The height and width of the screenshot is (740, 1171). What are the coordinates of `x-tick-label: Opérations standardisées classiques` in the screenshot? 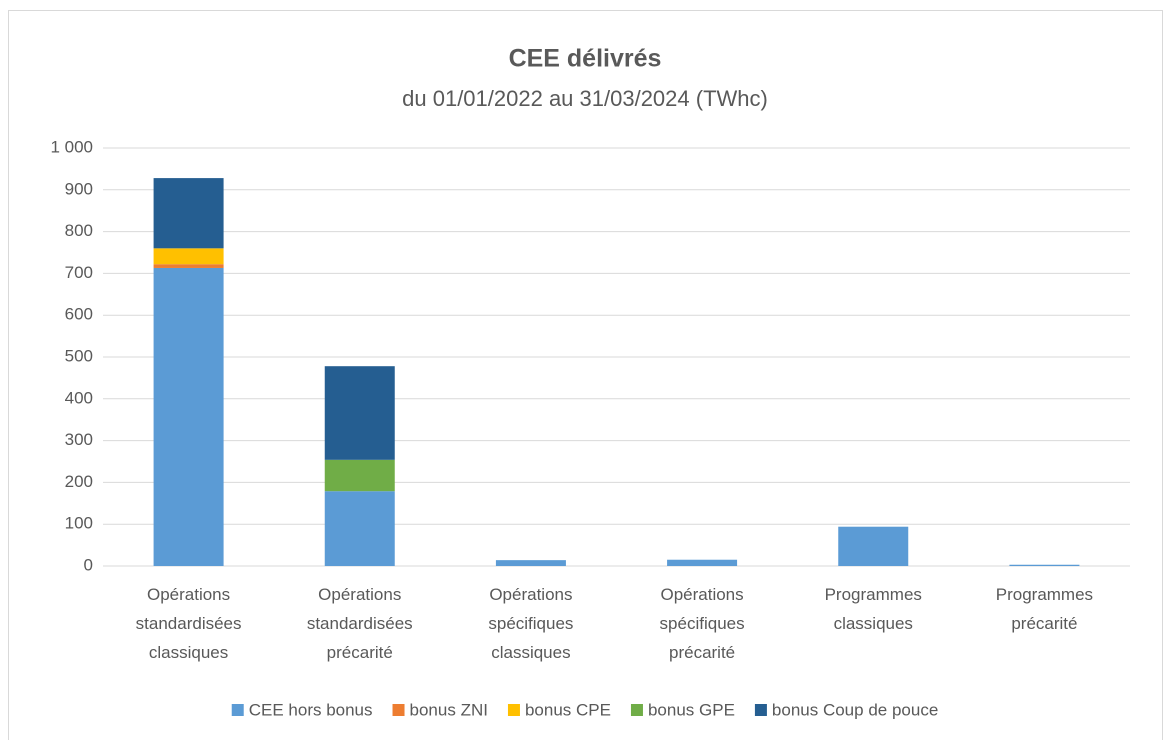 It's located at (189, 623).